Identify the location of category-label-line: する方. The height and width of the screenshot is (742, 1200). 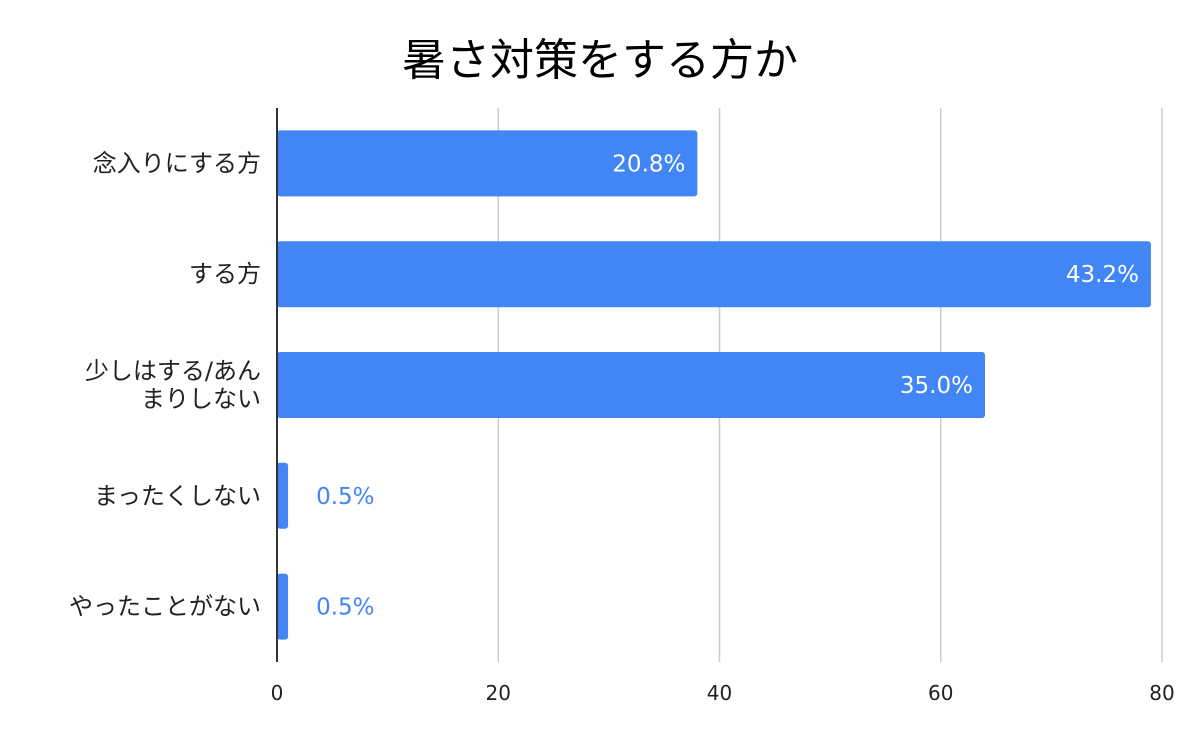
(225, 274).